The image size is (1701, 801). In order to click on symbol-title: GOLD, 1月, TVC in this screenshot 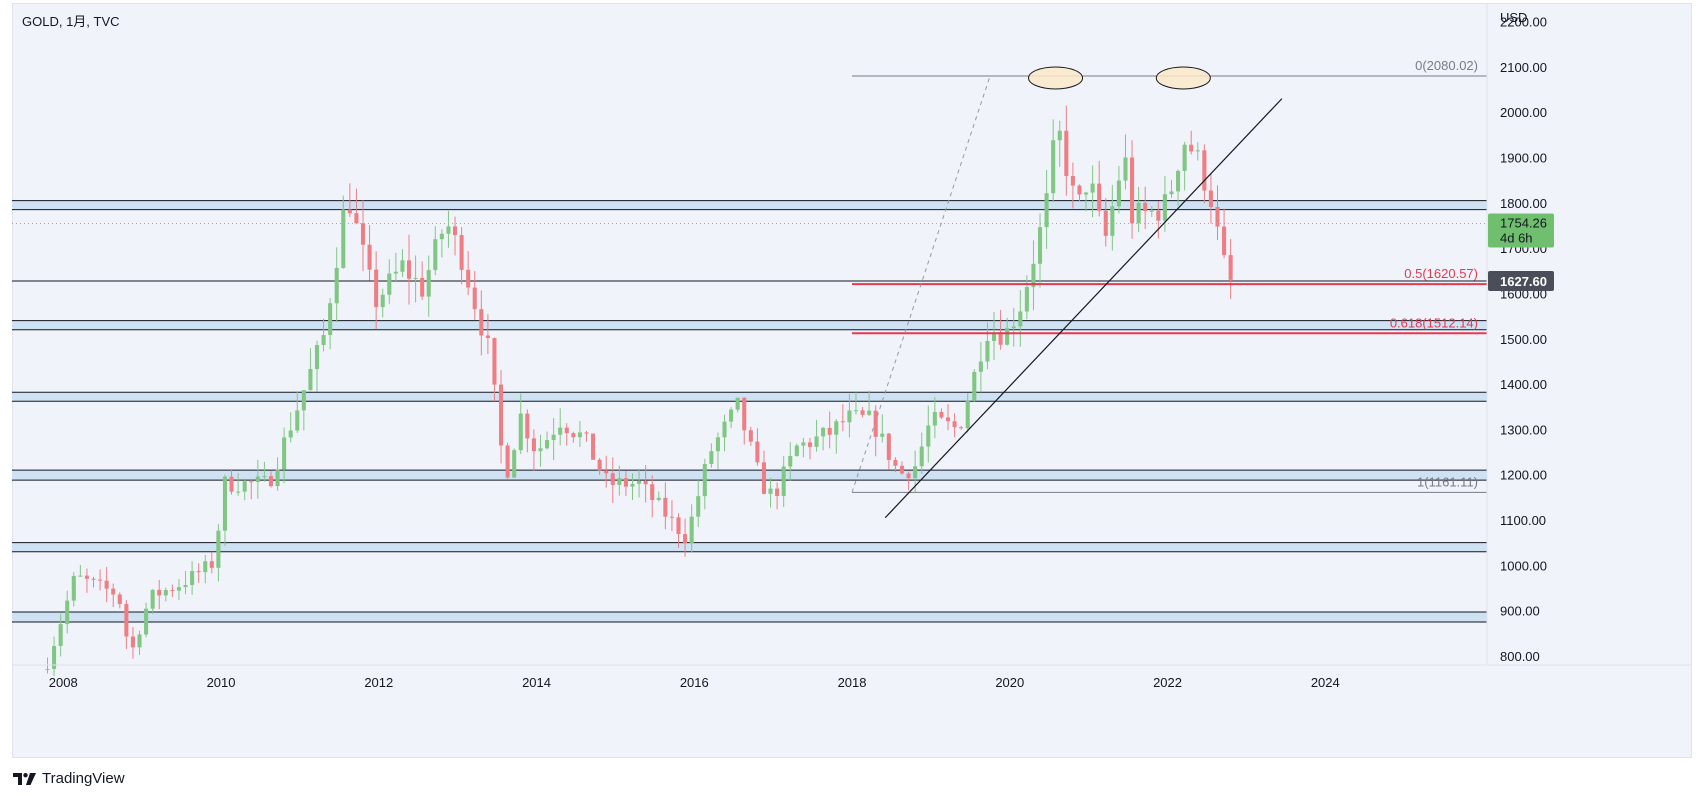, I will do `click(71, 21)`.